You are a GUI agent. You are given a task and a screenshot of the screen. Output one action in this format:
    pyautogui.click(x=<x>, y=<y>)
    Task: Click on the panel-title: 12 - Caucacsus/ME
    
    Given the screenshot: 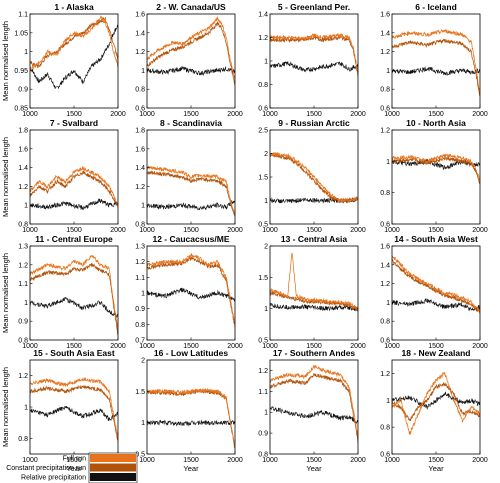 What is the action you would take?
    pyautogui.click(x=190, y=239)
    